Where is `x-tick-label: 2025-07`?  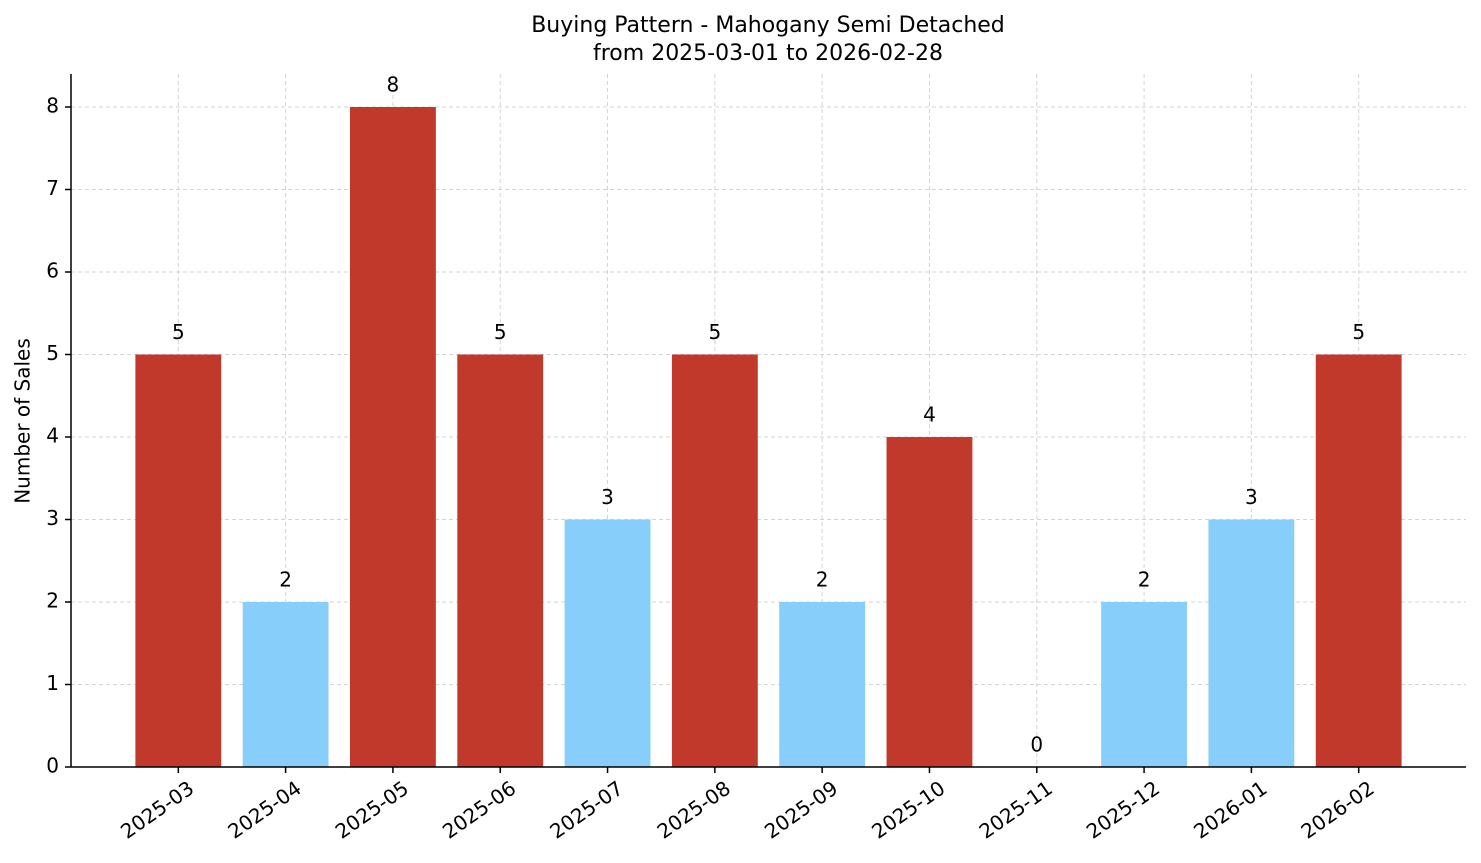 x-tick-label: 2025-07 is located at coordinates (586, 810).